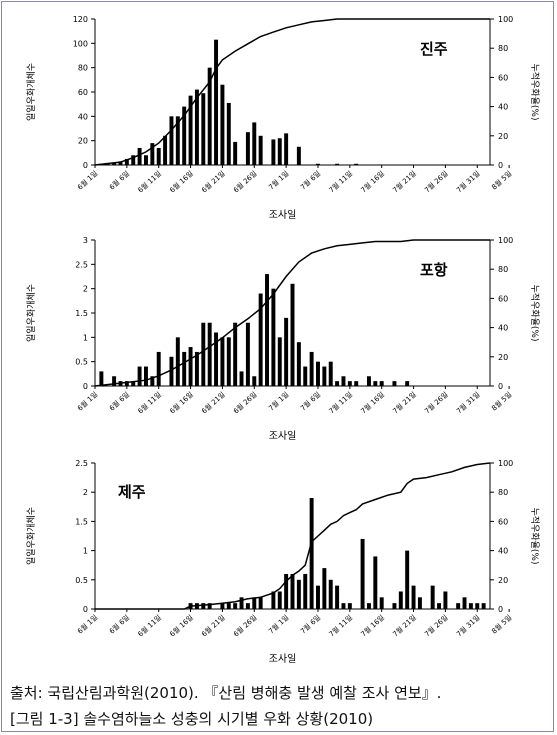 The height and width of the screenshot is (735, 557). What do you see at coordinates (119, 401) in the screenshot?
I see `chart-1-x-tick-label: 6월 6일` at bounding box center [119, 401].